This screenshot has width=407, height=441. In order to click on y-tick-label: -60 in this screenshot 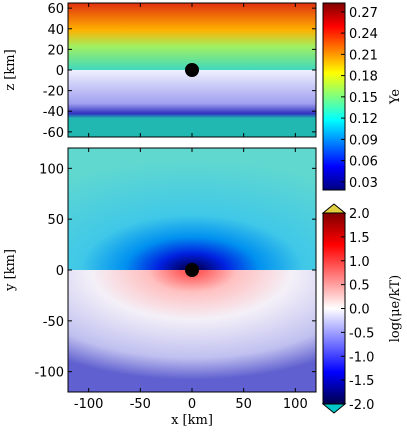, I will do `click(53, 133)`.